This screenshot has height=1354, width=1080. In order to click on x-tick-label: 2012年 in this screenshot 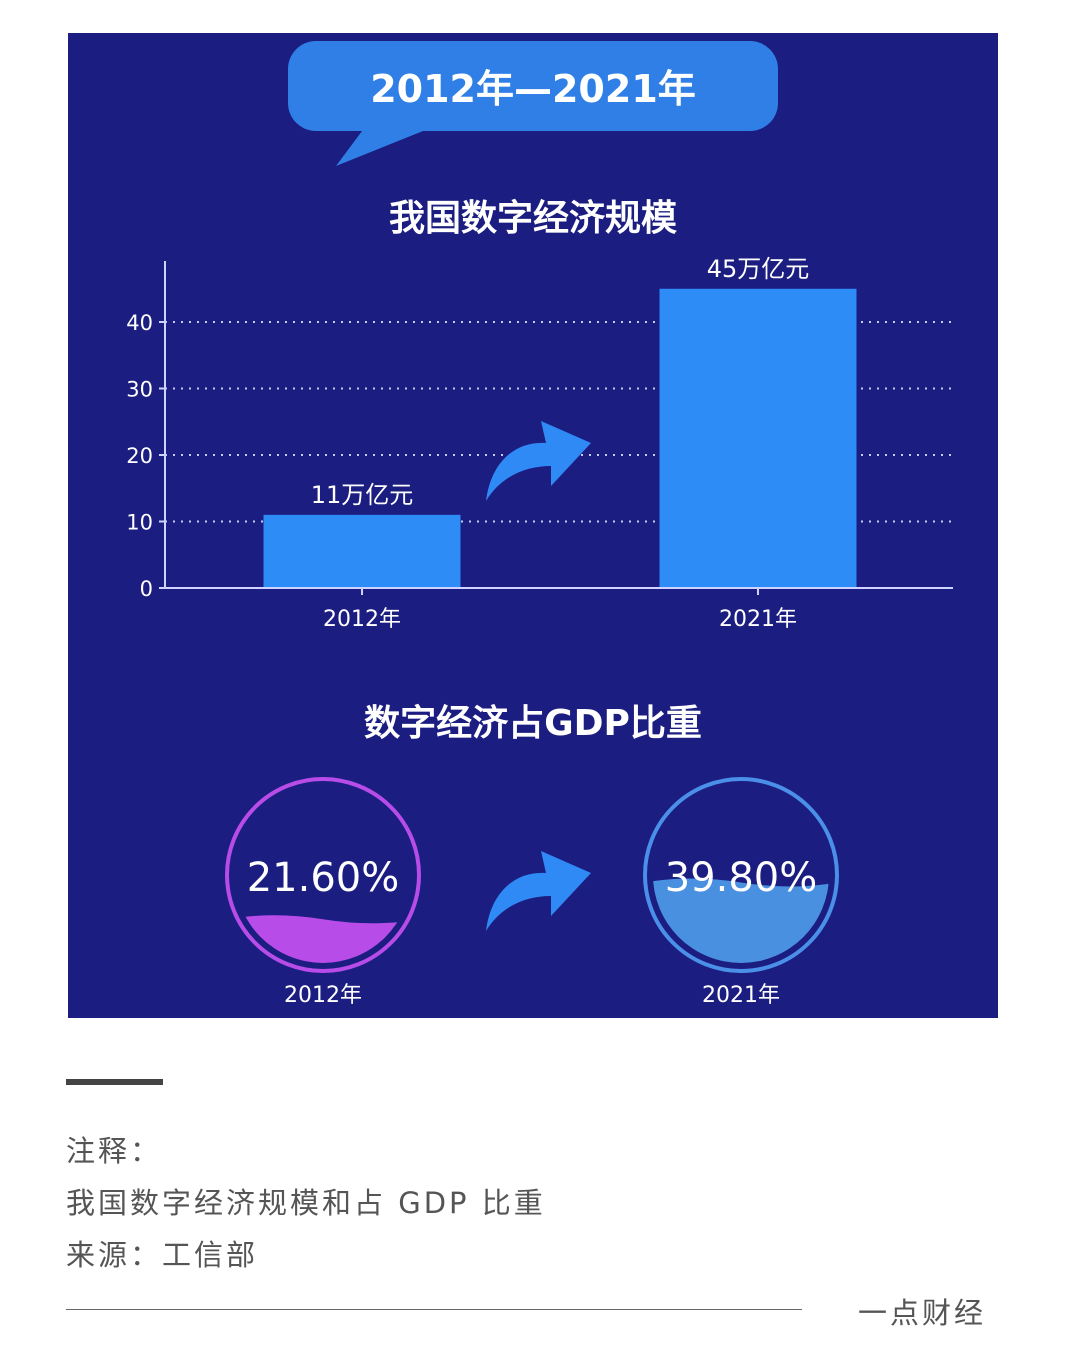, I will do `click(362, 619)`.